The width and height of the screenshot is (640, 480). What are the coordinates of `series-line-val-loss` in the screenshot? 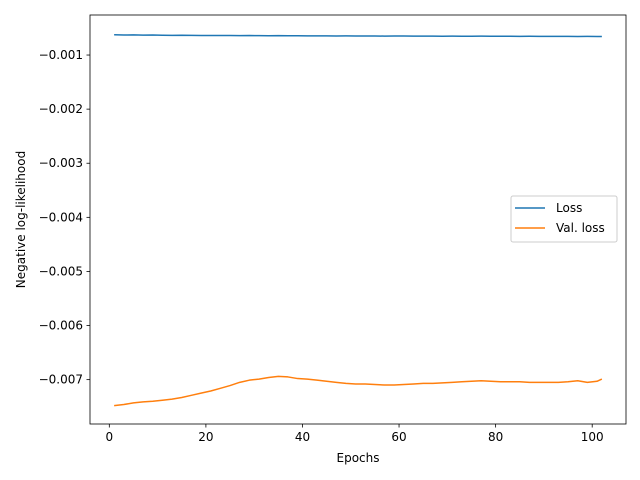 It's located at (358, 391).